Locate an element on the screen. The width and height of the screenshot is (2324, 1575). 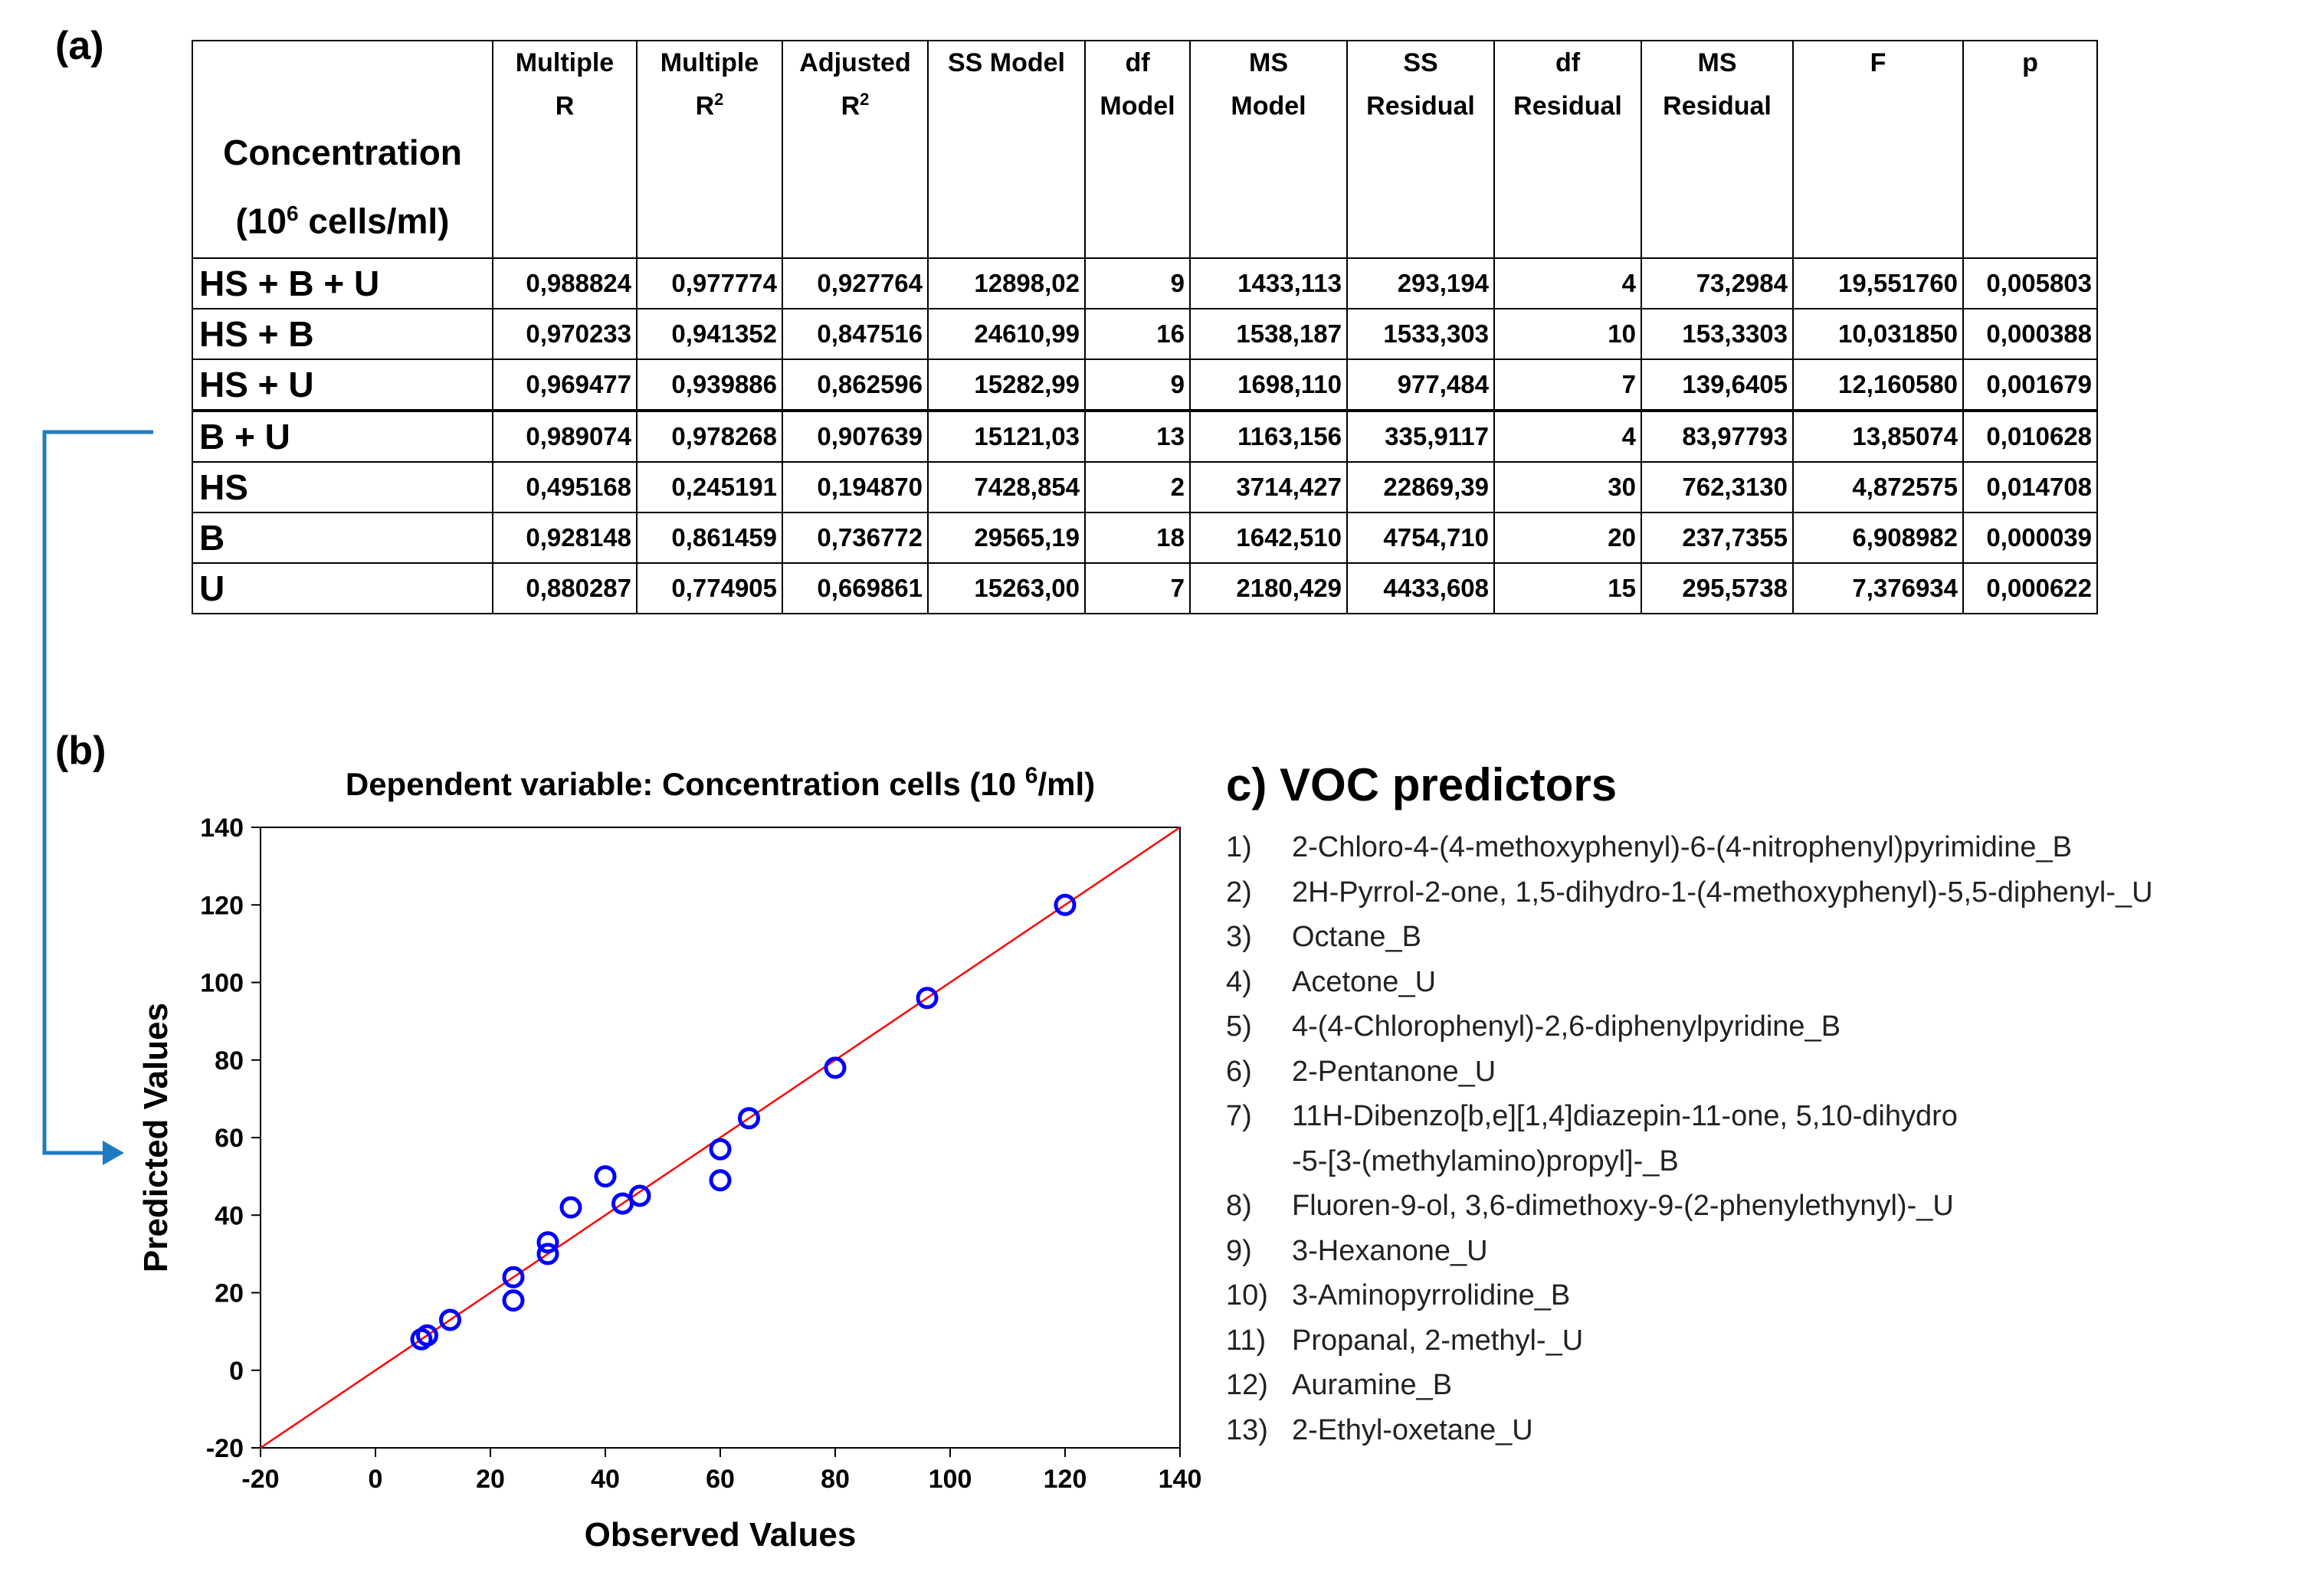
voc-item-text: 2-Ethyl-oxetane_U is located at coordinates (1412, 1429).